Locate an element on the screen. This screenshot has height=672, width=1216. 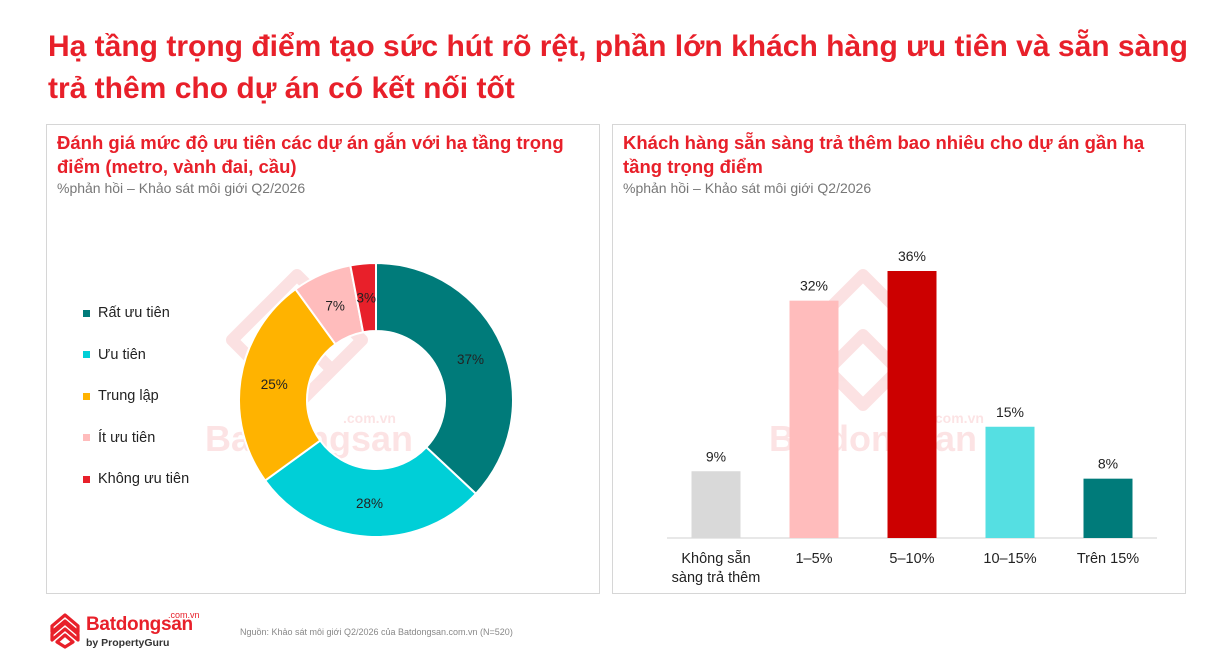
legend-item: Không ưu tiên is located at coordinates (136, 479).